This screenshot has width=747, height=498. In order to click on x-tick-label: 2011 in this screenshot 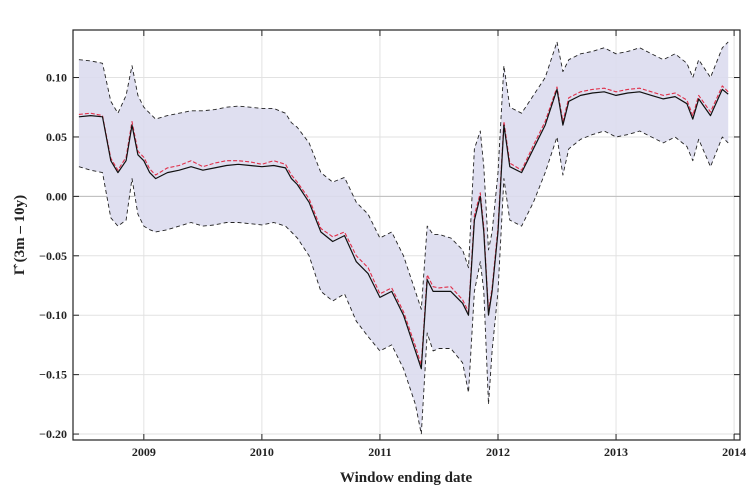, I will do `click(379, 452)`.